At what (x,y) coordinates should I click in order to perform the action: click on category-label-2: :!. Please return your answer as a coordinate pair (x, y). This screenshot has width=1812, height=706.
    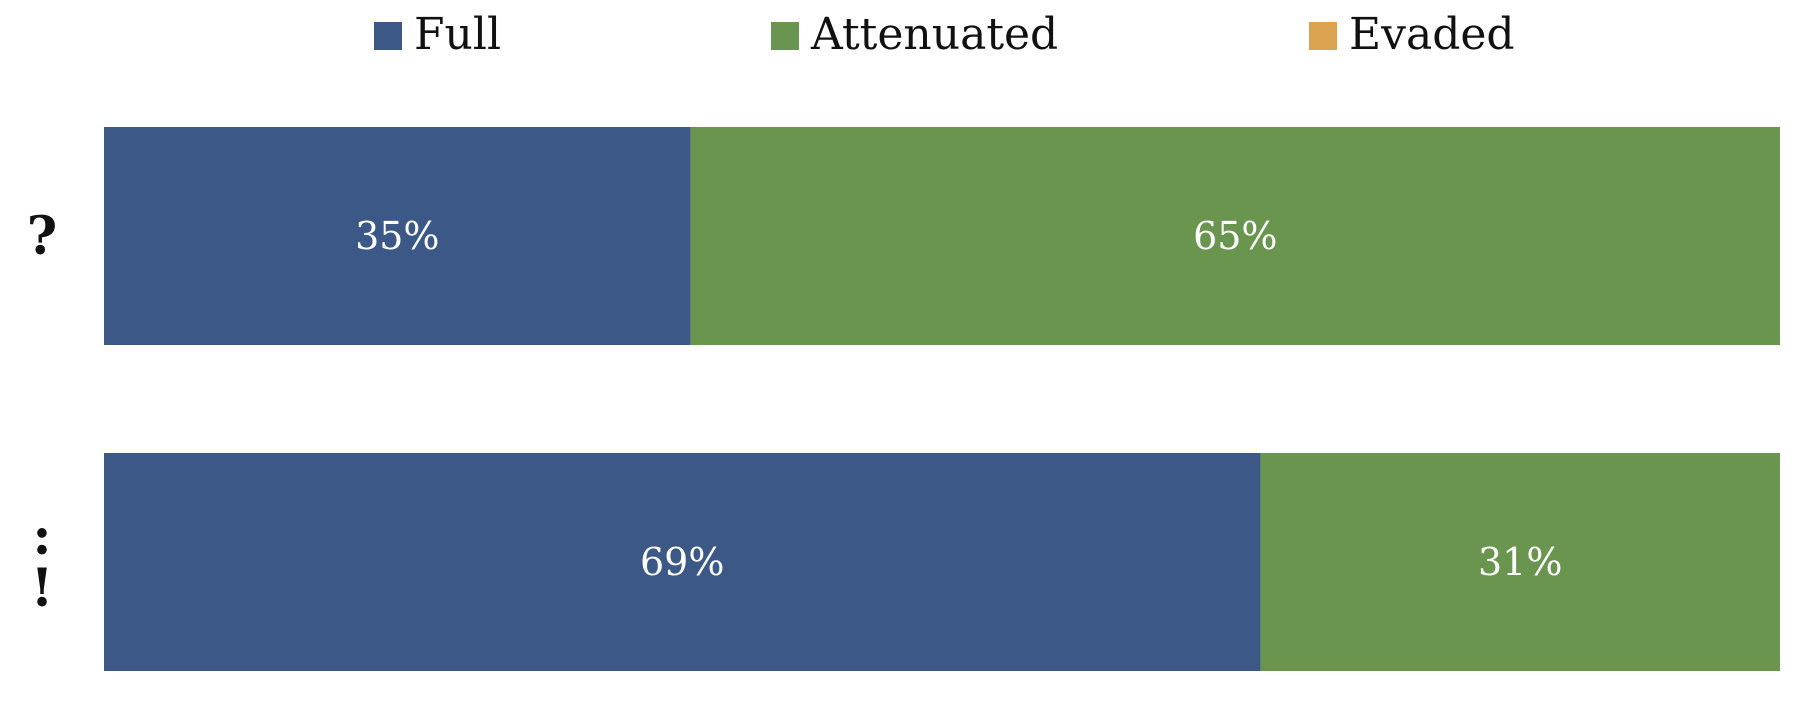
    Looking at the image, I should click on (42, 562).